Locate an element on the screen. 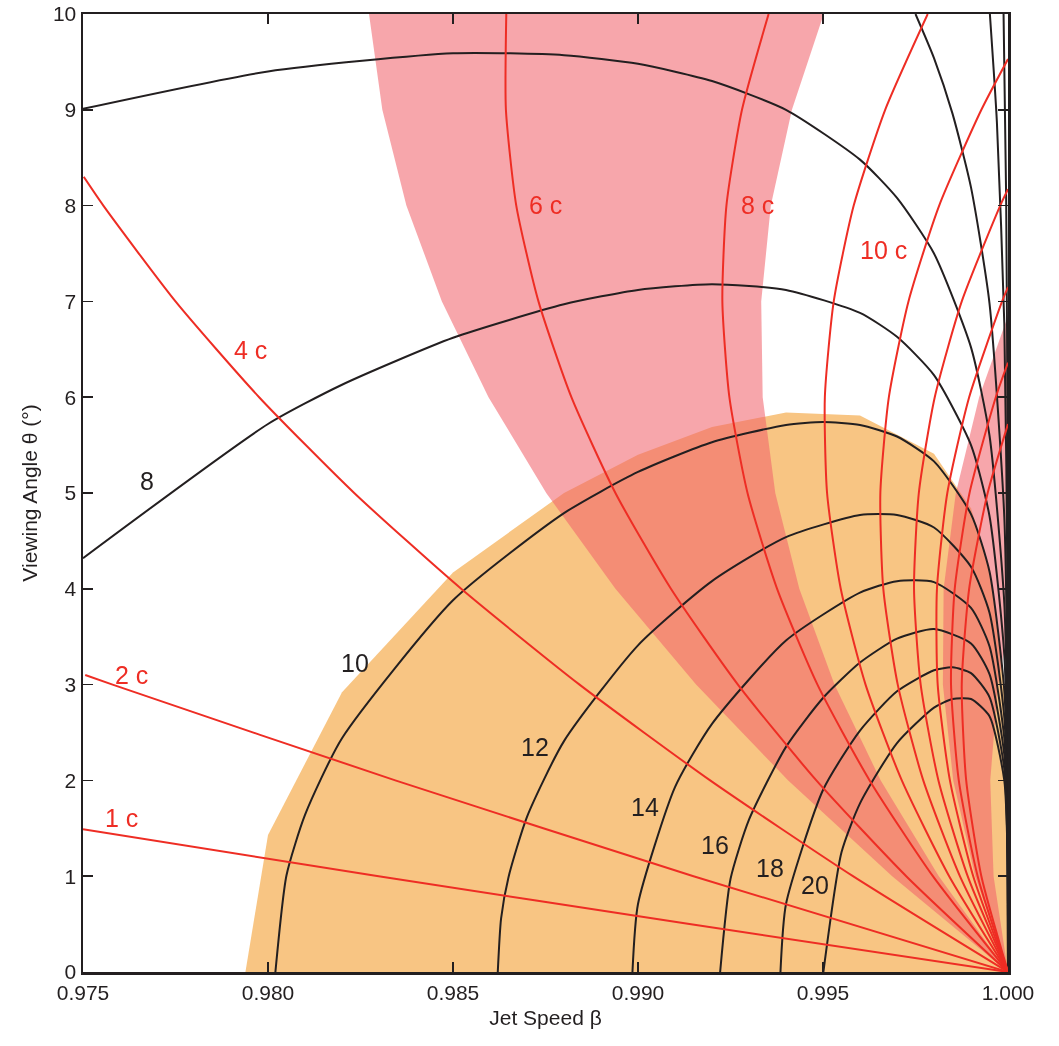  x-axis-title: Jet Speed β is located at coordinates (545, 1018).